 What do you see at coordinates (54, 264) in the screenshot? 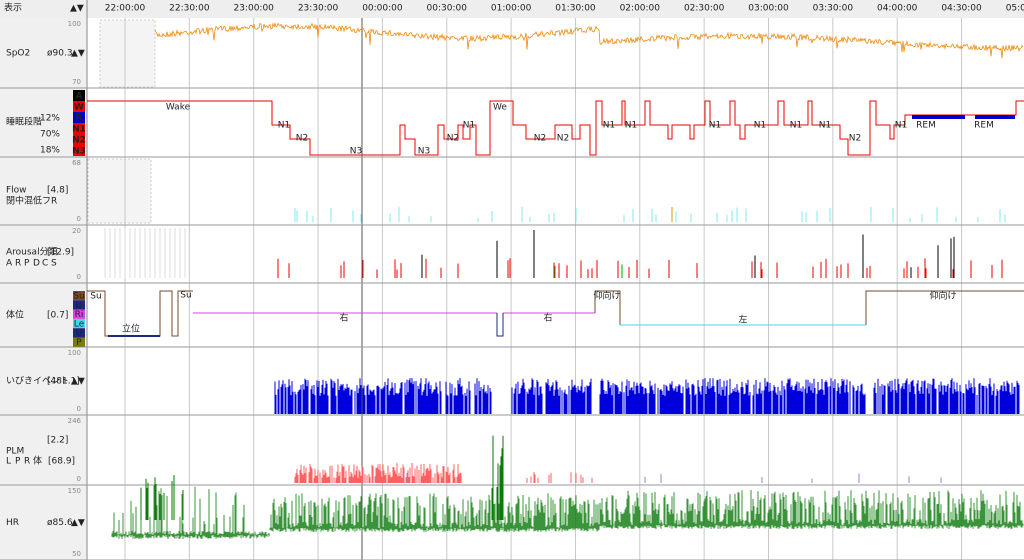
I see `type-letter: S` at bounding box center [54, 264].